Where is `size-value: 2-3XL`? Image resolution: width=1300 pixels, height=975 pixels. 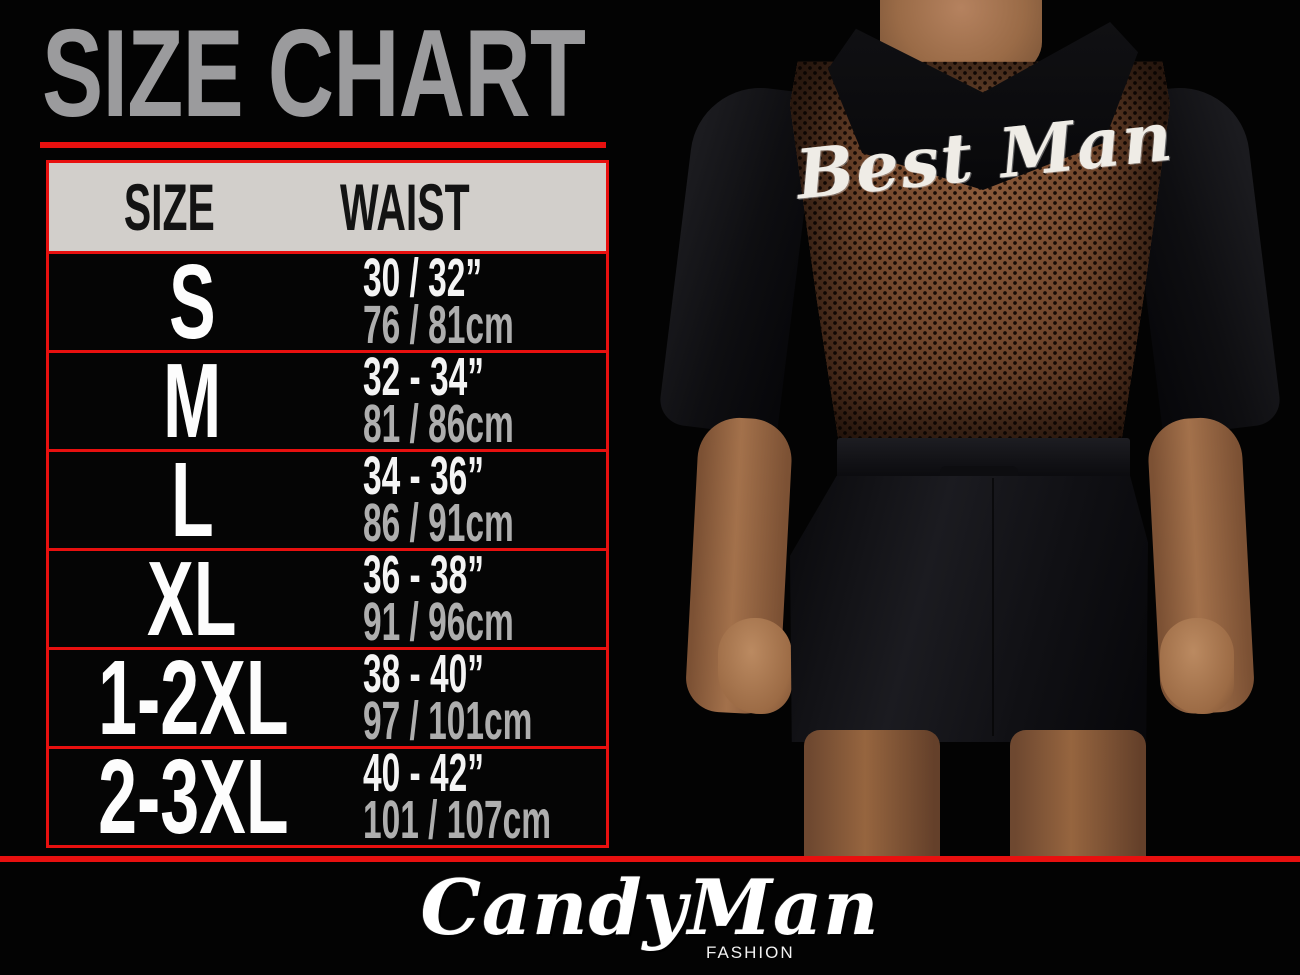 size-value: 2-3XL is located at coordinates (193, 797).